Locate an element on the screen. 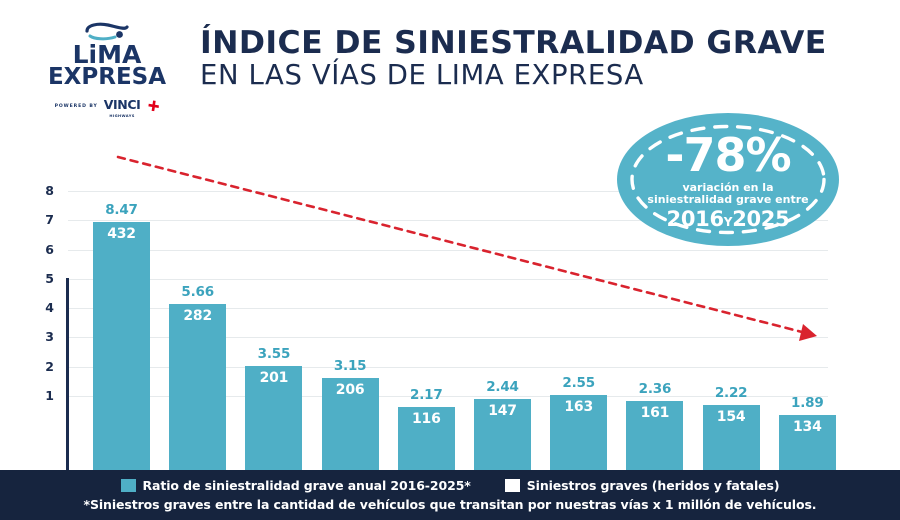 The height and width of the screenshot is (520, 900). bar-count-label: 432 is located at coordinates (121, 234).